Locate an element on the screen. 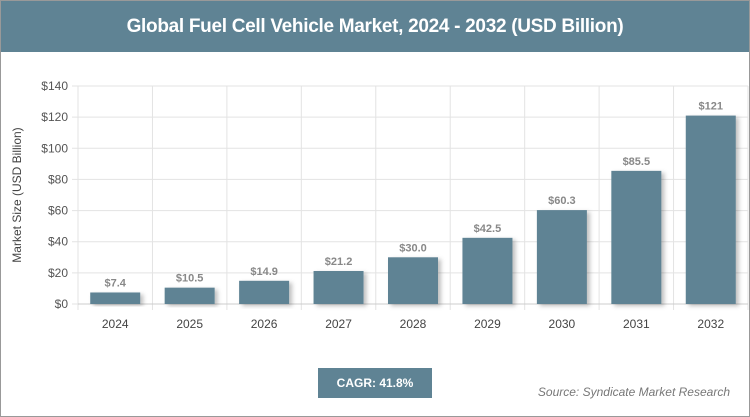  x-tick-label: 2030 is located at coordinates (562, 324).